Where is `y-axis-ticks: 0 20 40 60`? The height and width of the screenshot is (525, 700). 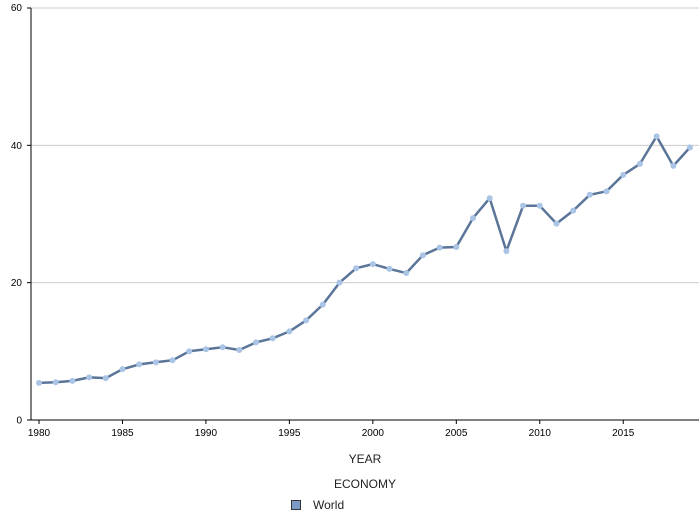 y-axis-ticks: 0 20 40 60 is located at coordinates (21, 215).